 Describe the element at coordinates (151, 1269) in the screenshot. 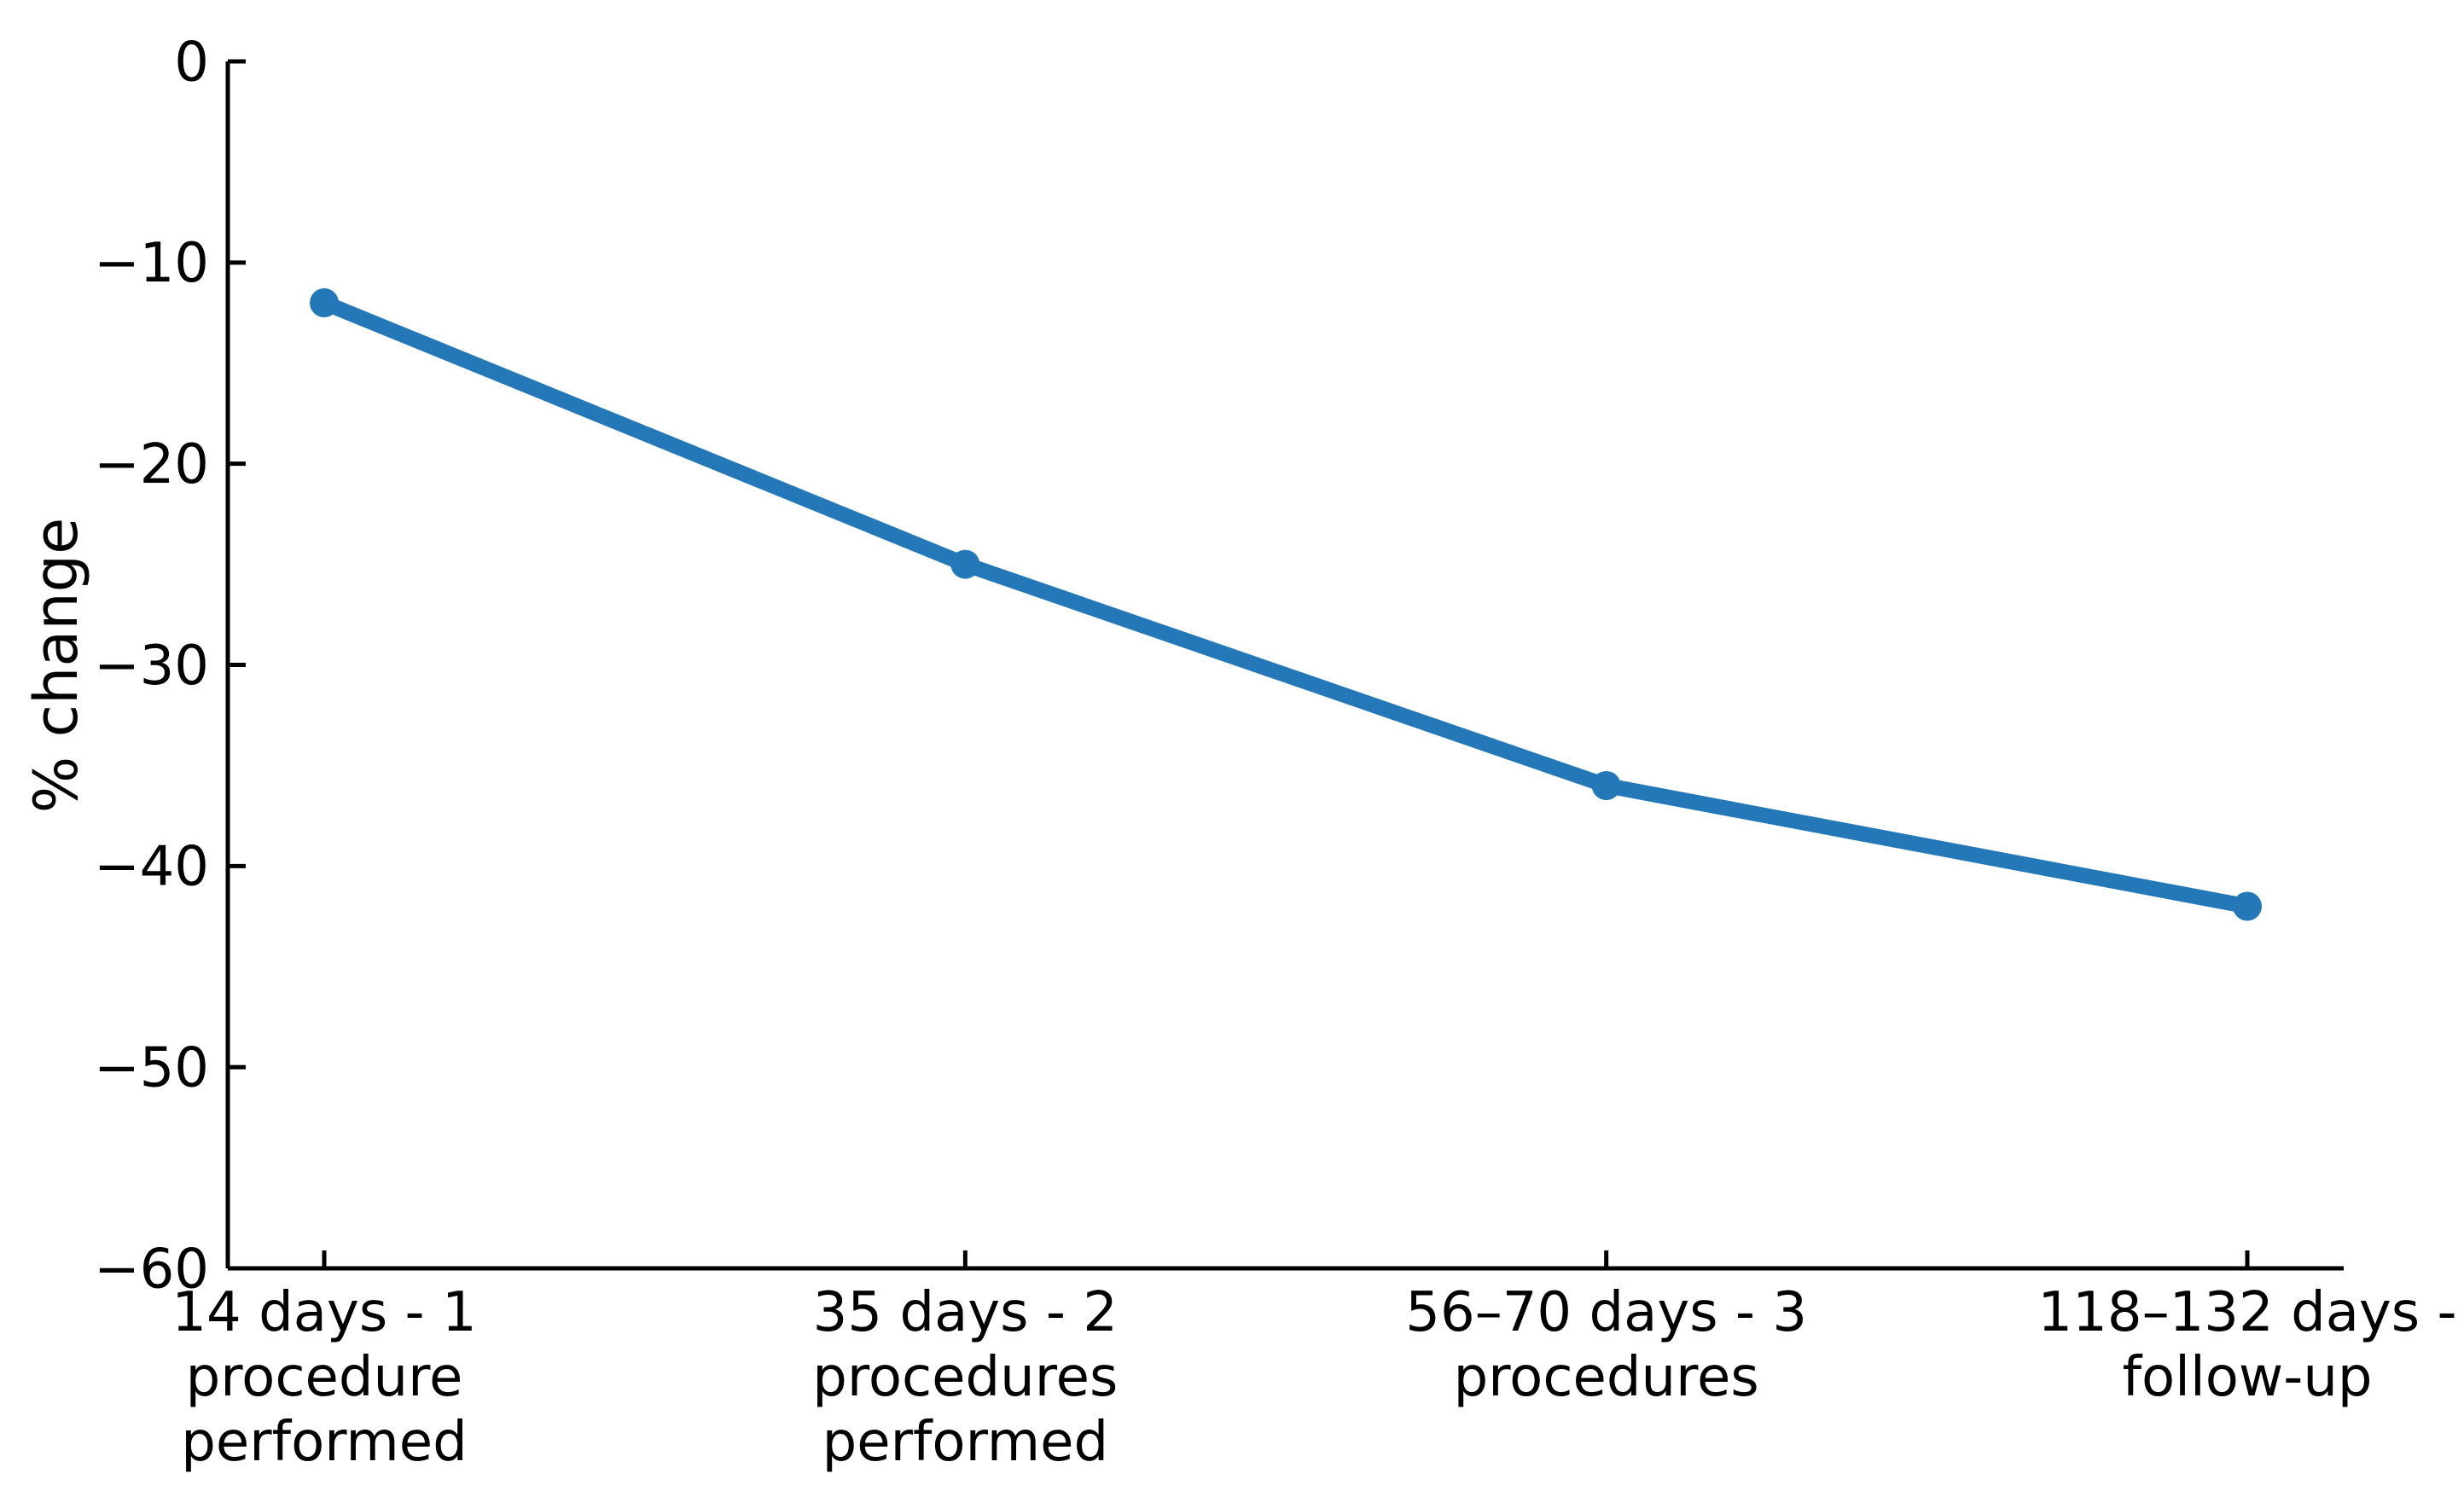

I see `y-tick-label: −60` at that location.